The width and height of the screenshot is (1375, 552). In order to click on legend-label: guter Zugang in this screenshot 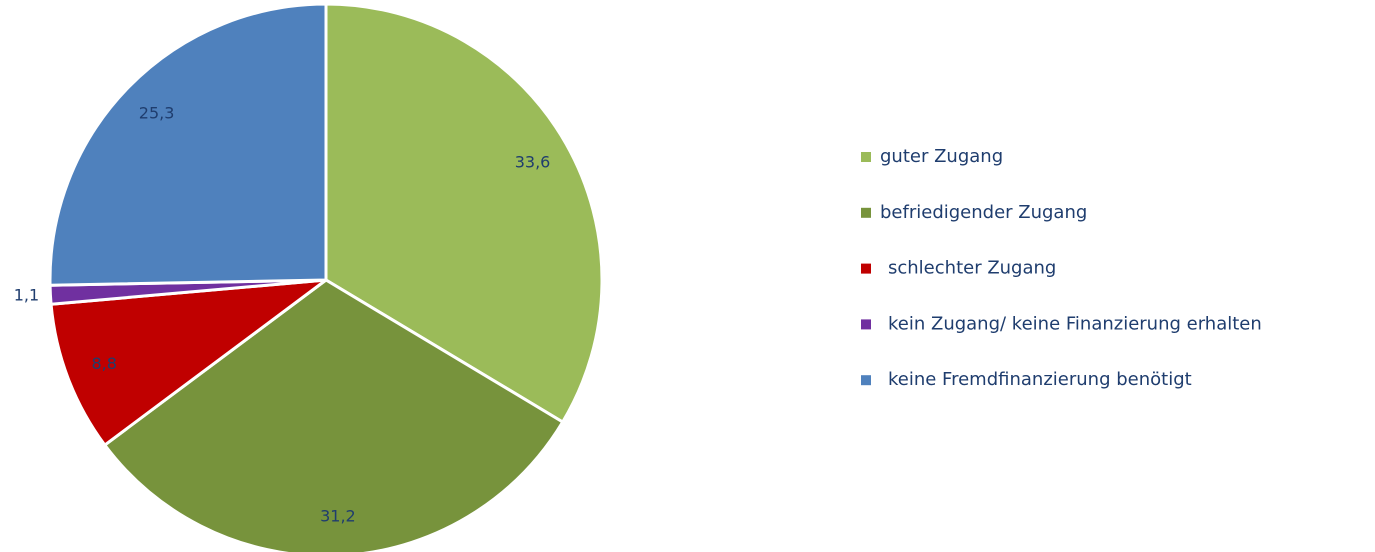, I will do `click(941, 156)`.